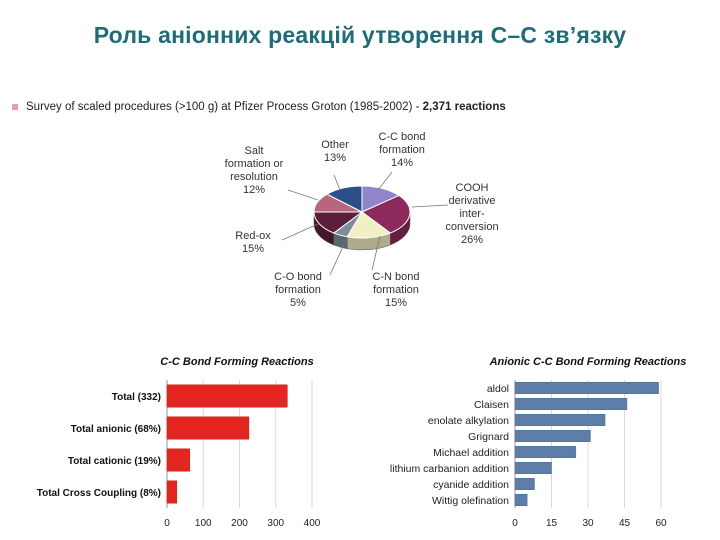 Image resolution: width=720 pixels, height=540 pixels. What do you see at coordinates (464, 107) in the screenshot?
I see `survey-total: 2,371 reactions` at bounding box center [464, 107].